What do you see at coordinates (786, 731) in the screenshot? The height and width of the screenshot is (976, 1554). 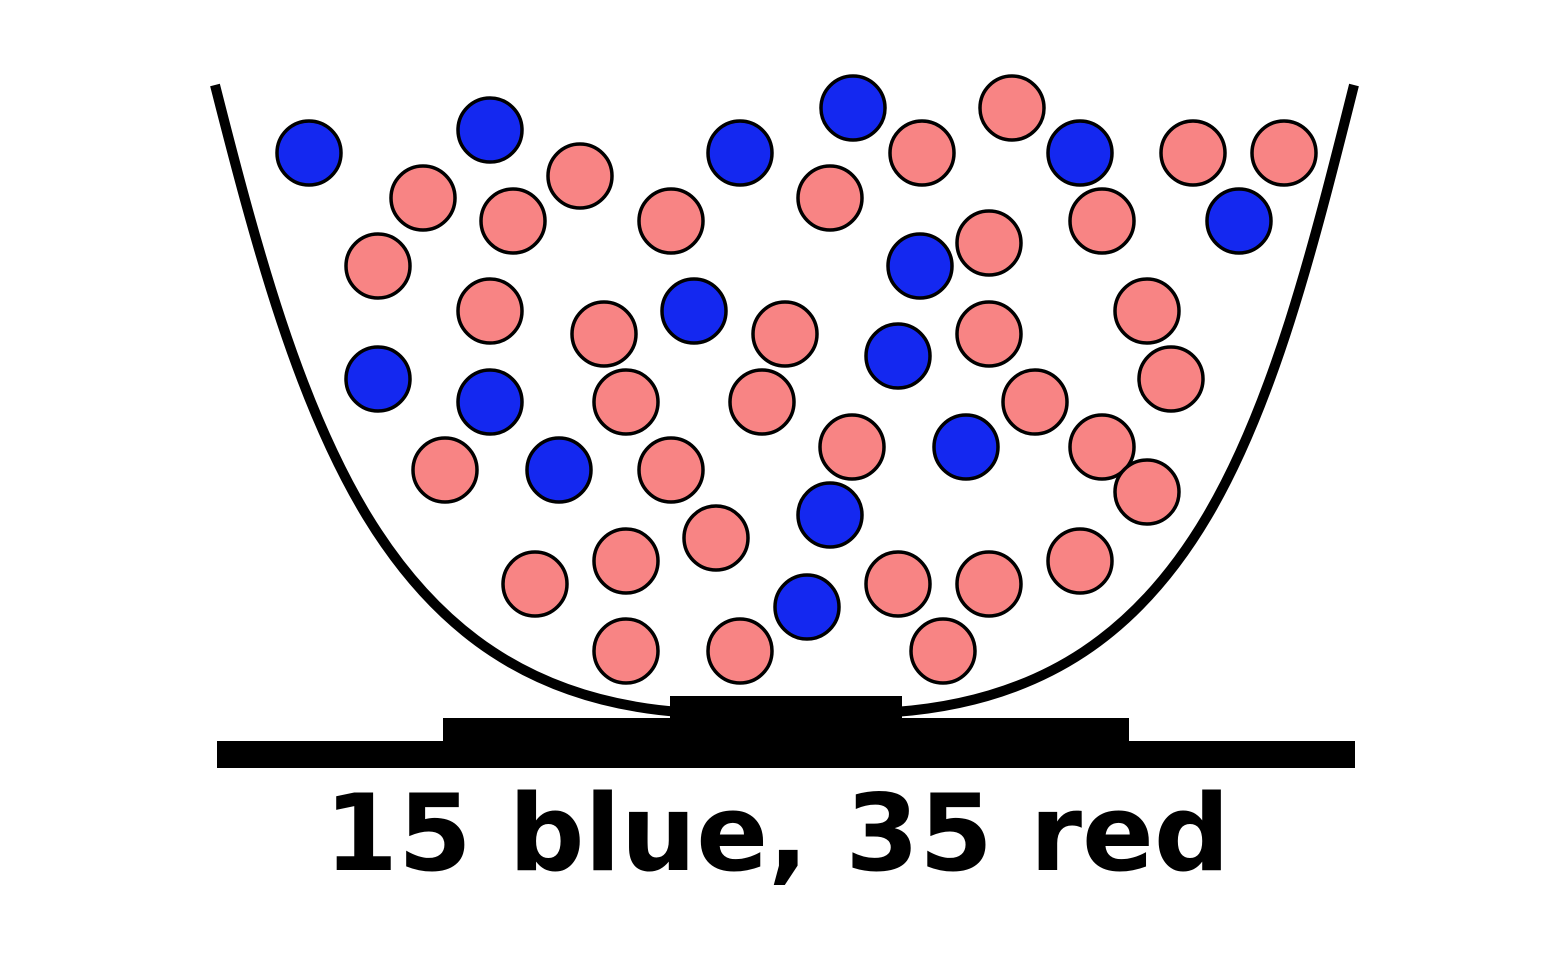 I see `base-step` at bounding box center [786, 731].